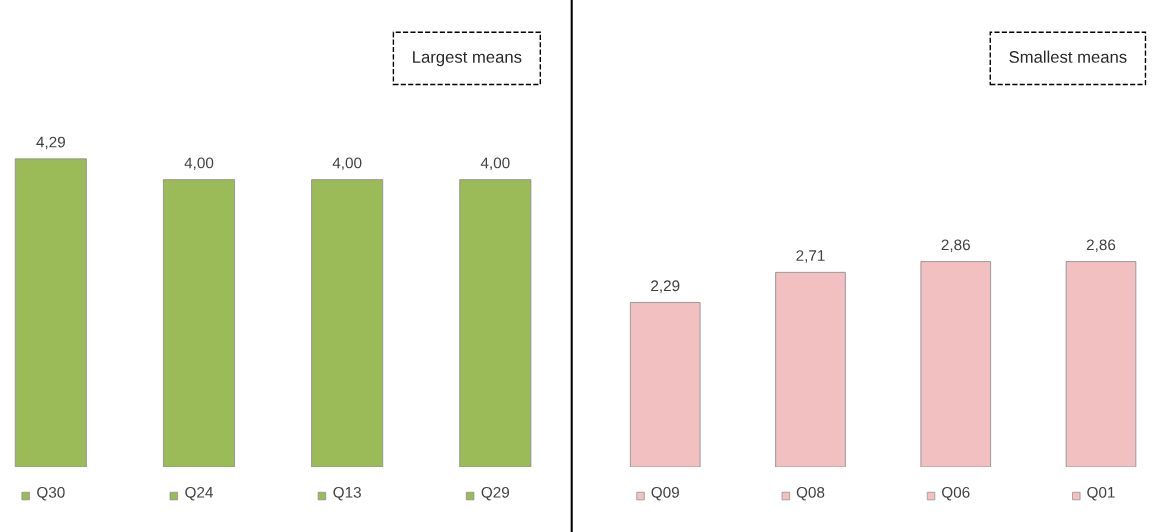 This screenshot has height=532, width=1162. Describe the element at coordinates (810, 493) in the screenshot. I see `x-tick-label: Q08` at that location.